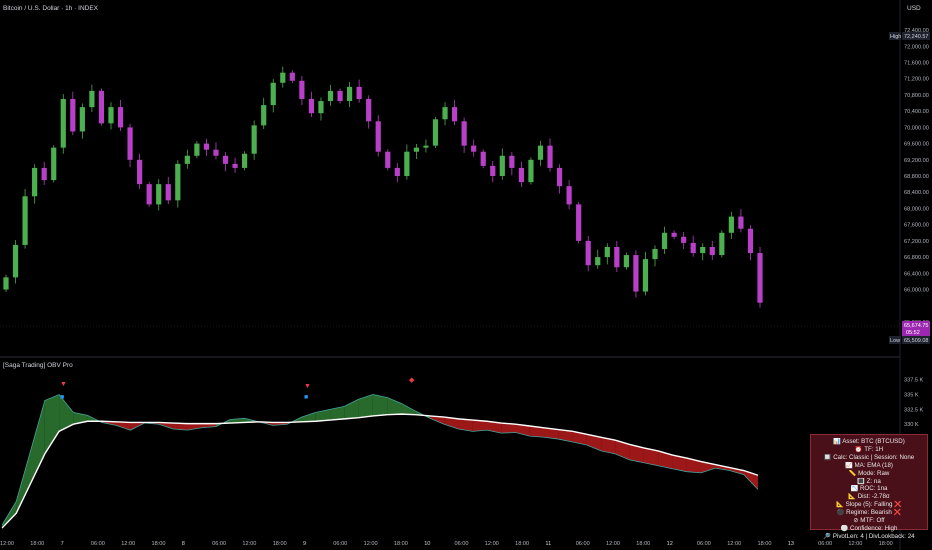 The height and width of the screenshot is (550, 932). I want to click on price-tick-label: 71,600.00, so click(916, 64).